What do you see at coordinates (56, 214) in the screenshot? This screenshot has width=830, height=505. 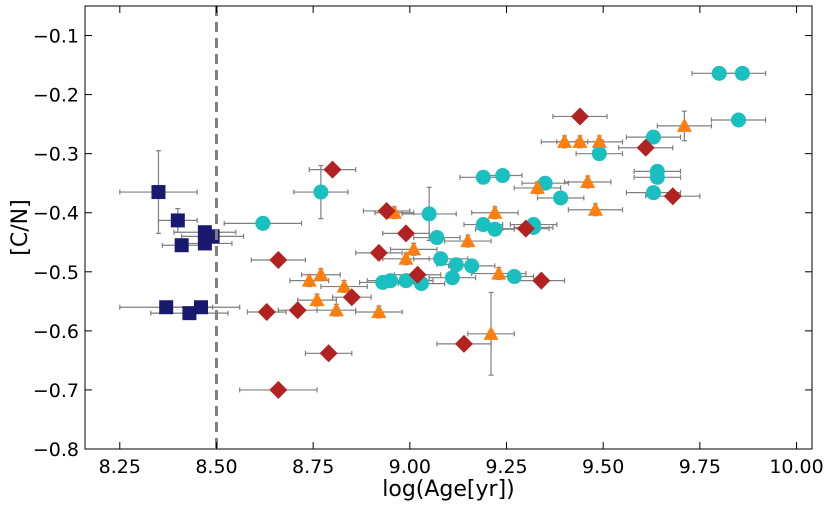 I see `y-tick-label: −0.4` at bounding box center [56, 214].